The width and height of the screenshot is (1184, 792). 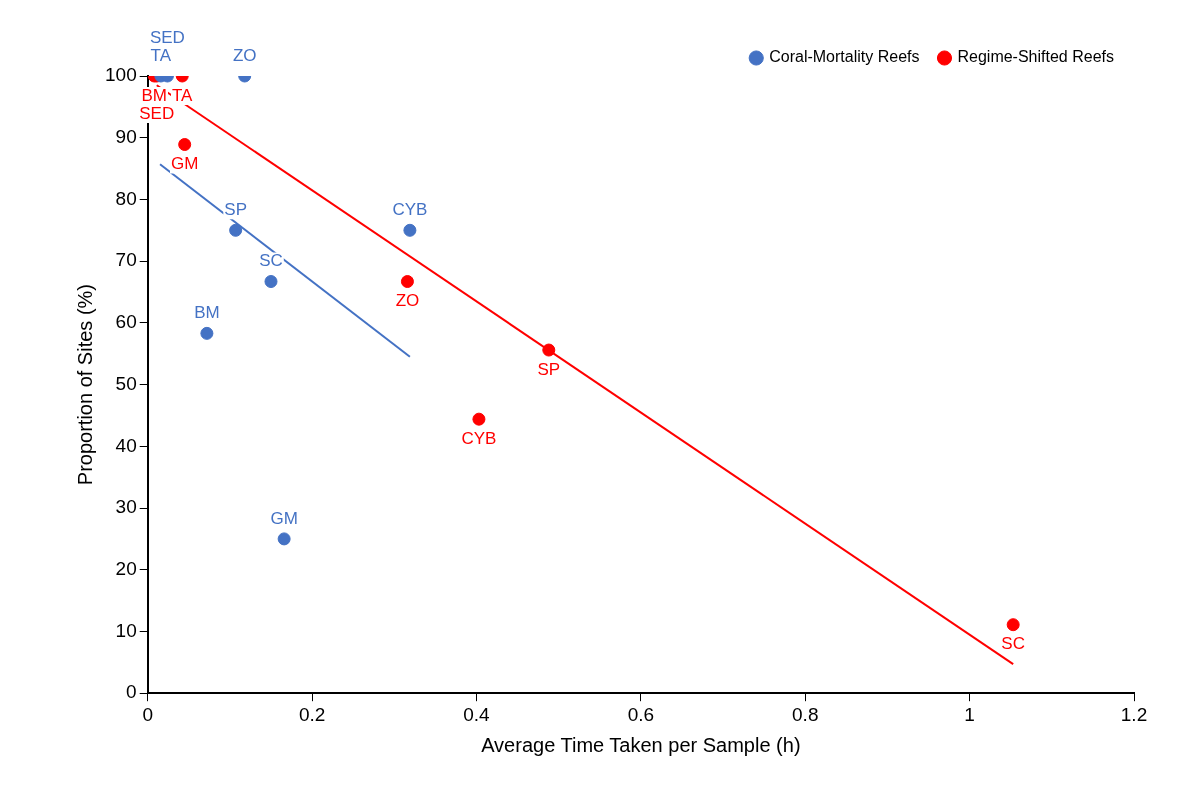 I want to click on y-tick-label: 40, so click(x=126, y=445).